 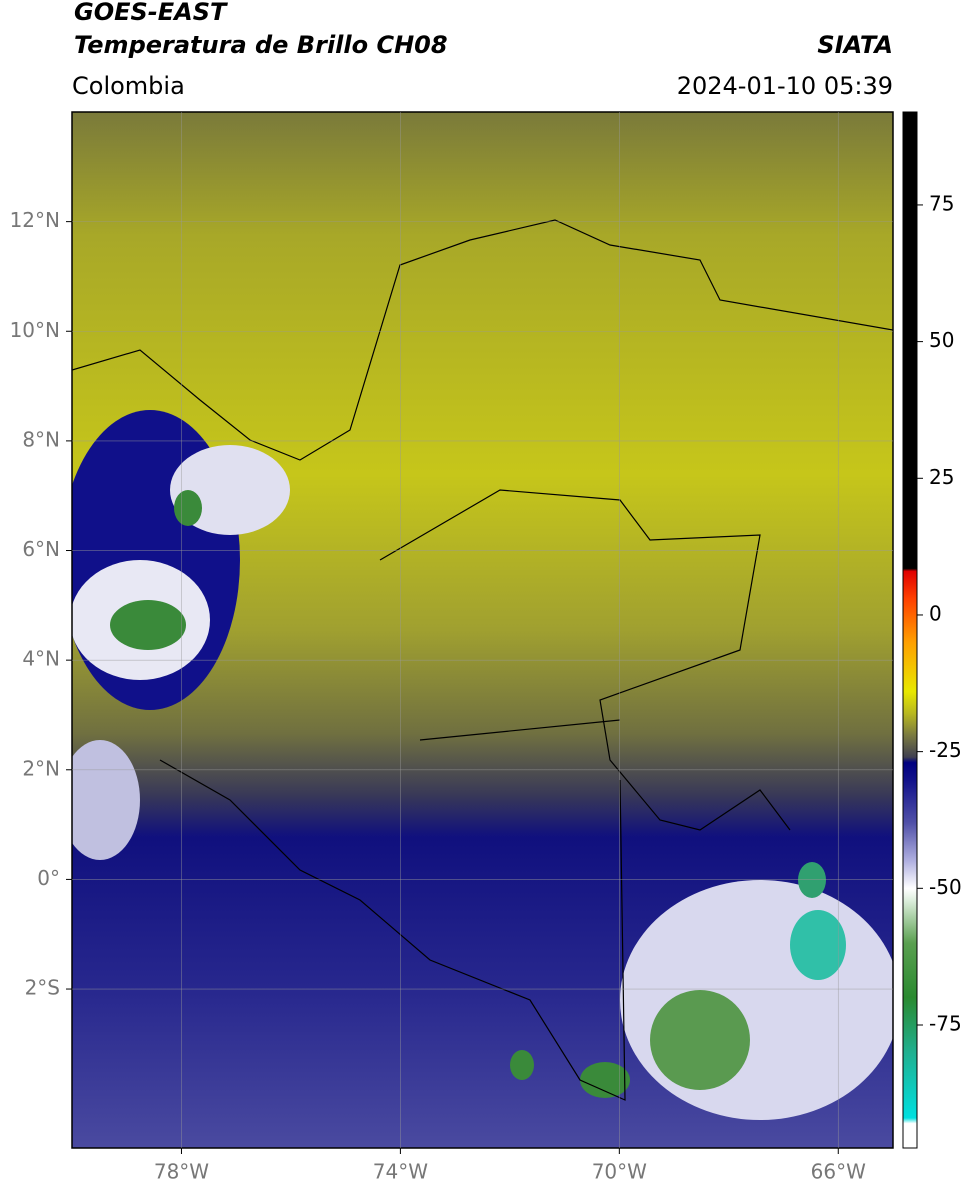 I want to click on y-tick-label: 10°N, so click(x=35, y=330).